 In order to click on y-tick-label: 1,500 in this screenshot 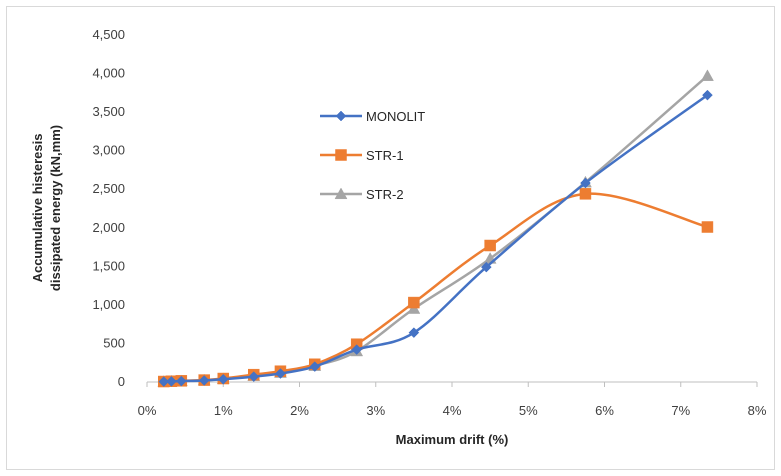, I will do `click(108, 265)`.